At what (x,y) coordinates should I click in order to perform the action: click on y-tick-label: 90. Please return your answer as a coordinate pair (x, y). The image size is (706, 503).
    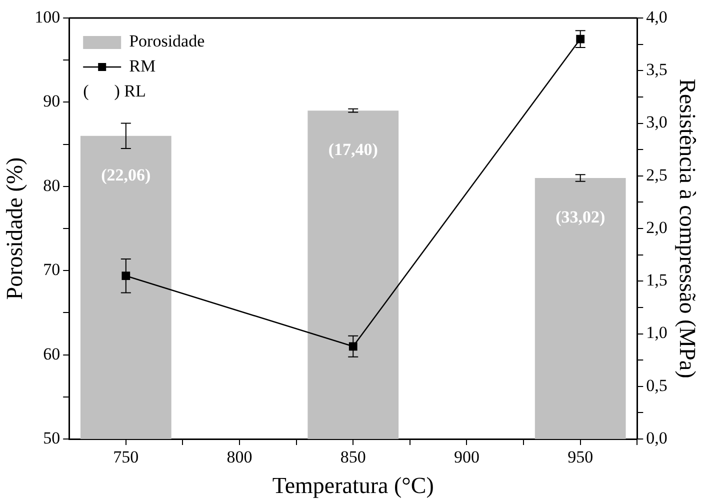
    Looking at the image, I should click on (51, 101).